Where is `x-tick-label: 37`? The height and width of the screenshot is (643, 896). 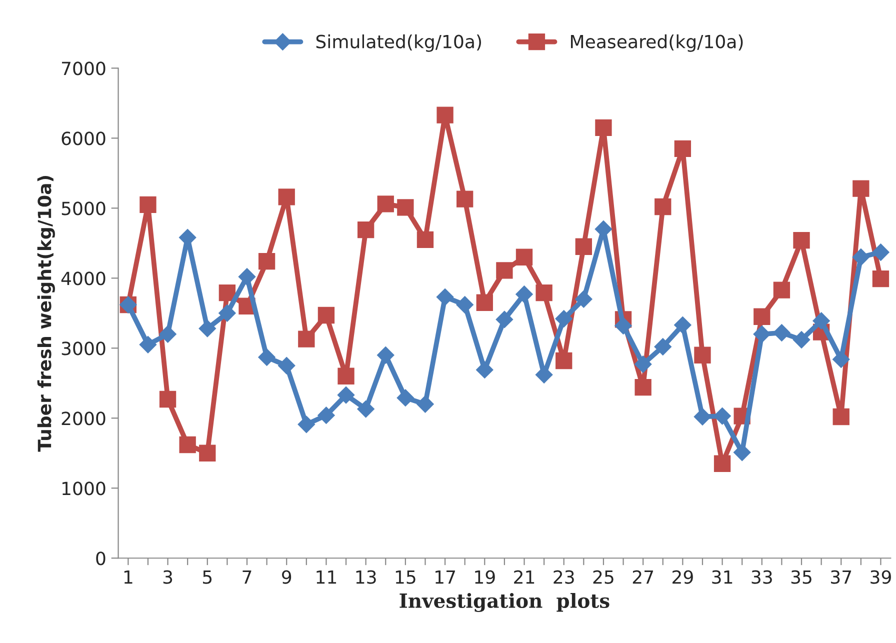 x-tick-label: 37 is located at coordinates (841, 577).